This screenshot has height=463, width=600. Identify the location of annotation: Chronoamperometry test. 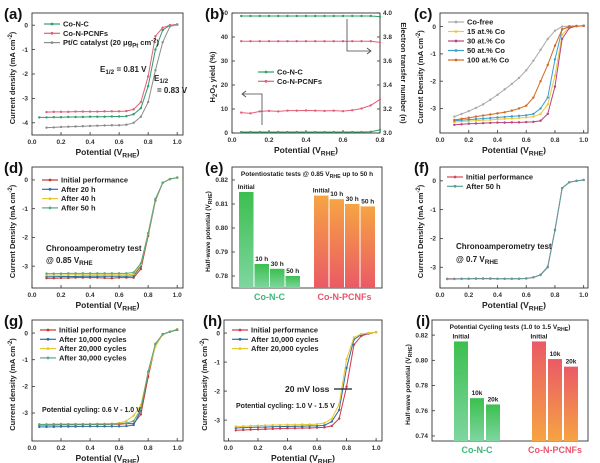
(504, 246).